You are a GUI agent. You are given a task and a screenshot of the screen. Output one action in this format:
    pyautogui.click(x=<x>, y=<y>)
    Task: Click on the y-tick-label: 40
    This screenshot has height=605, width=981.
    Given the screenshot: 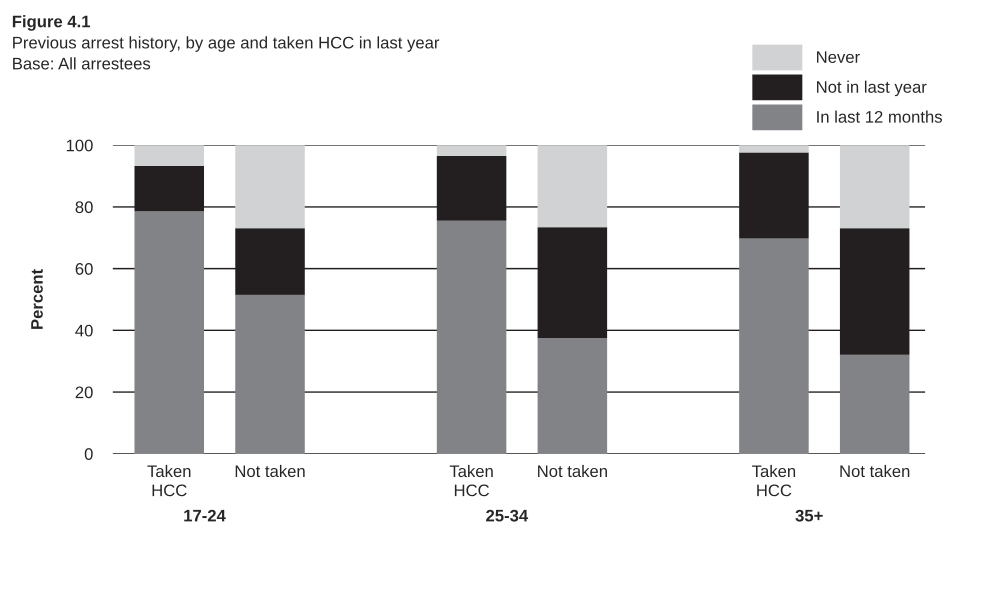 What is the action you would take?
    pyautogui.click(x=84, y=330)
    